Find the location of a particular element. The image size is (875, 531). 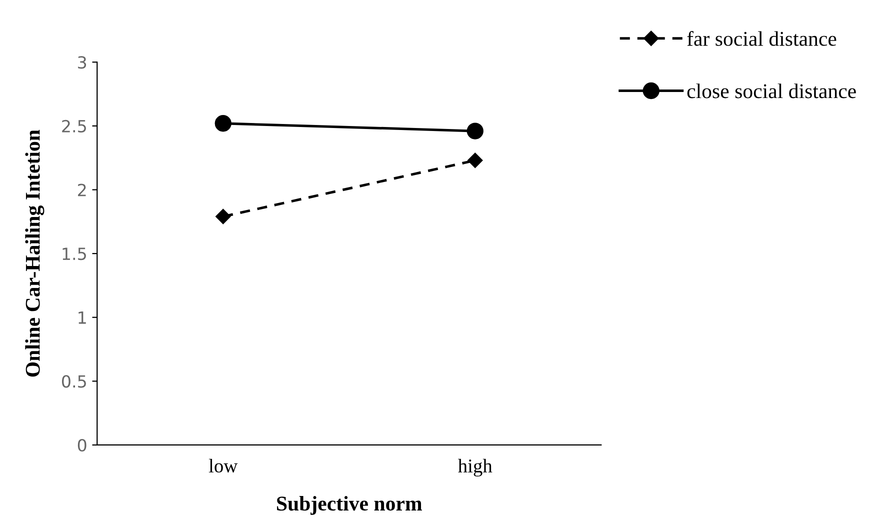

x-tick-label: low is located at coordinates (223, 465).